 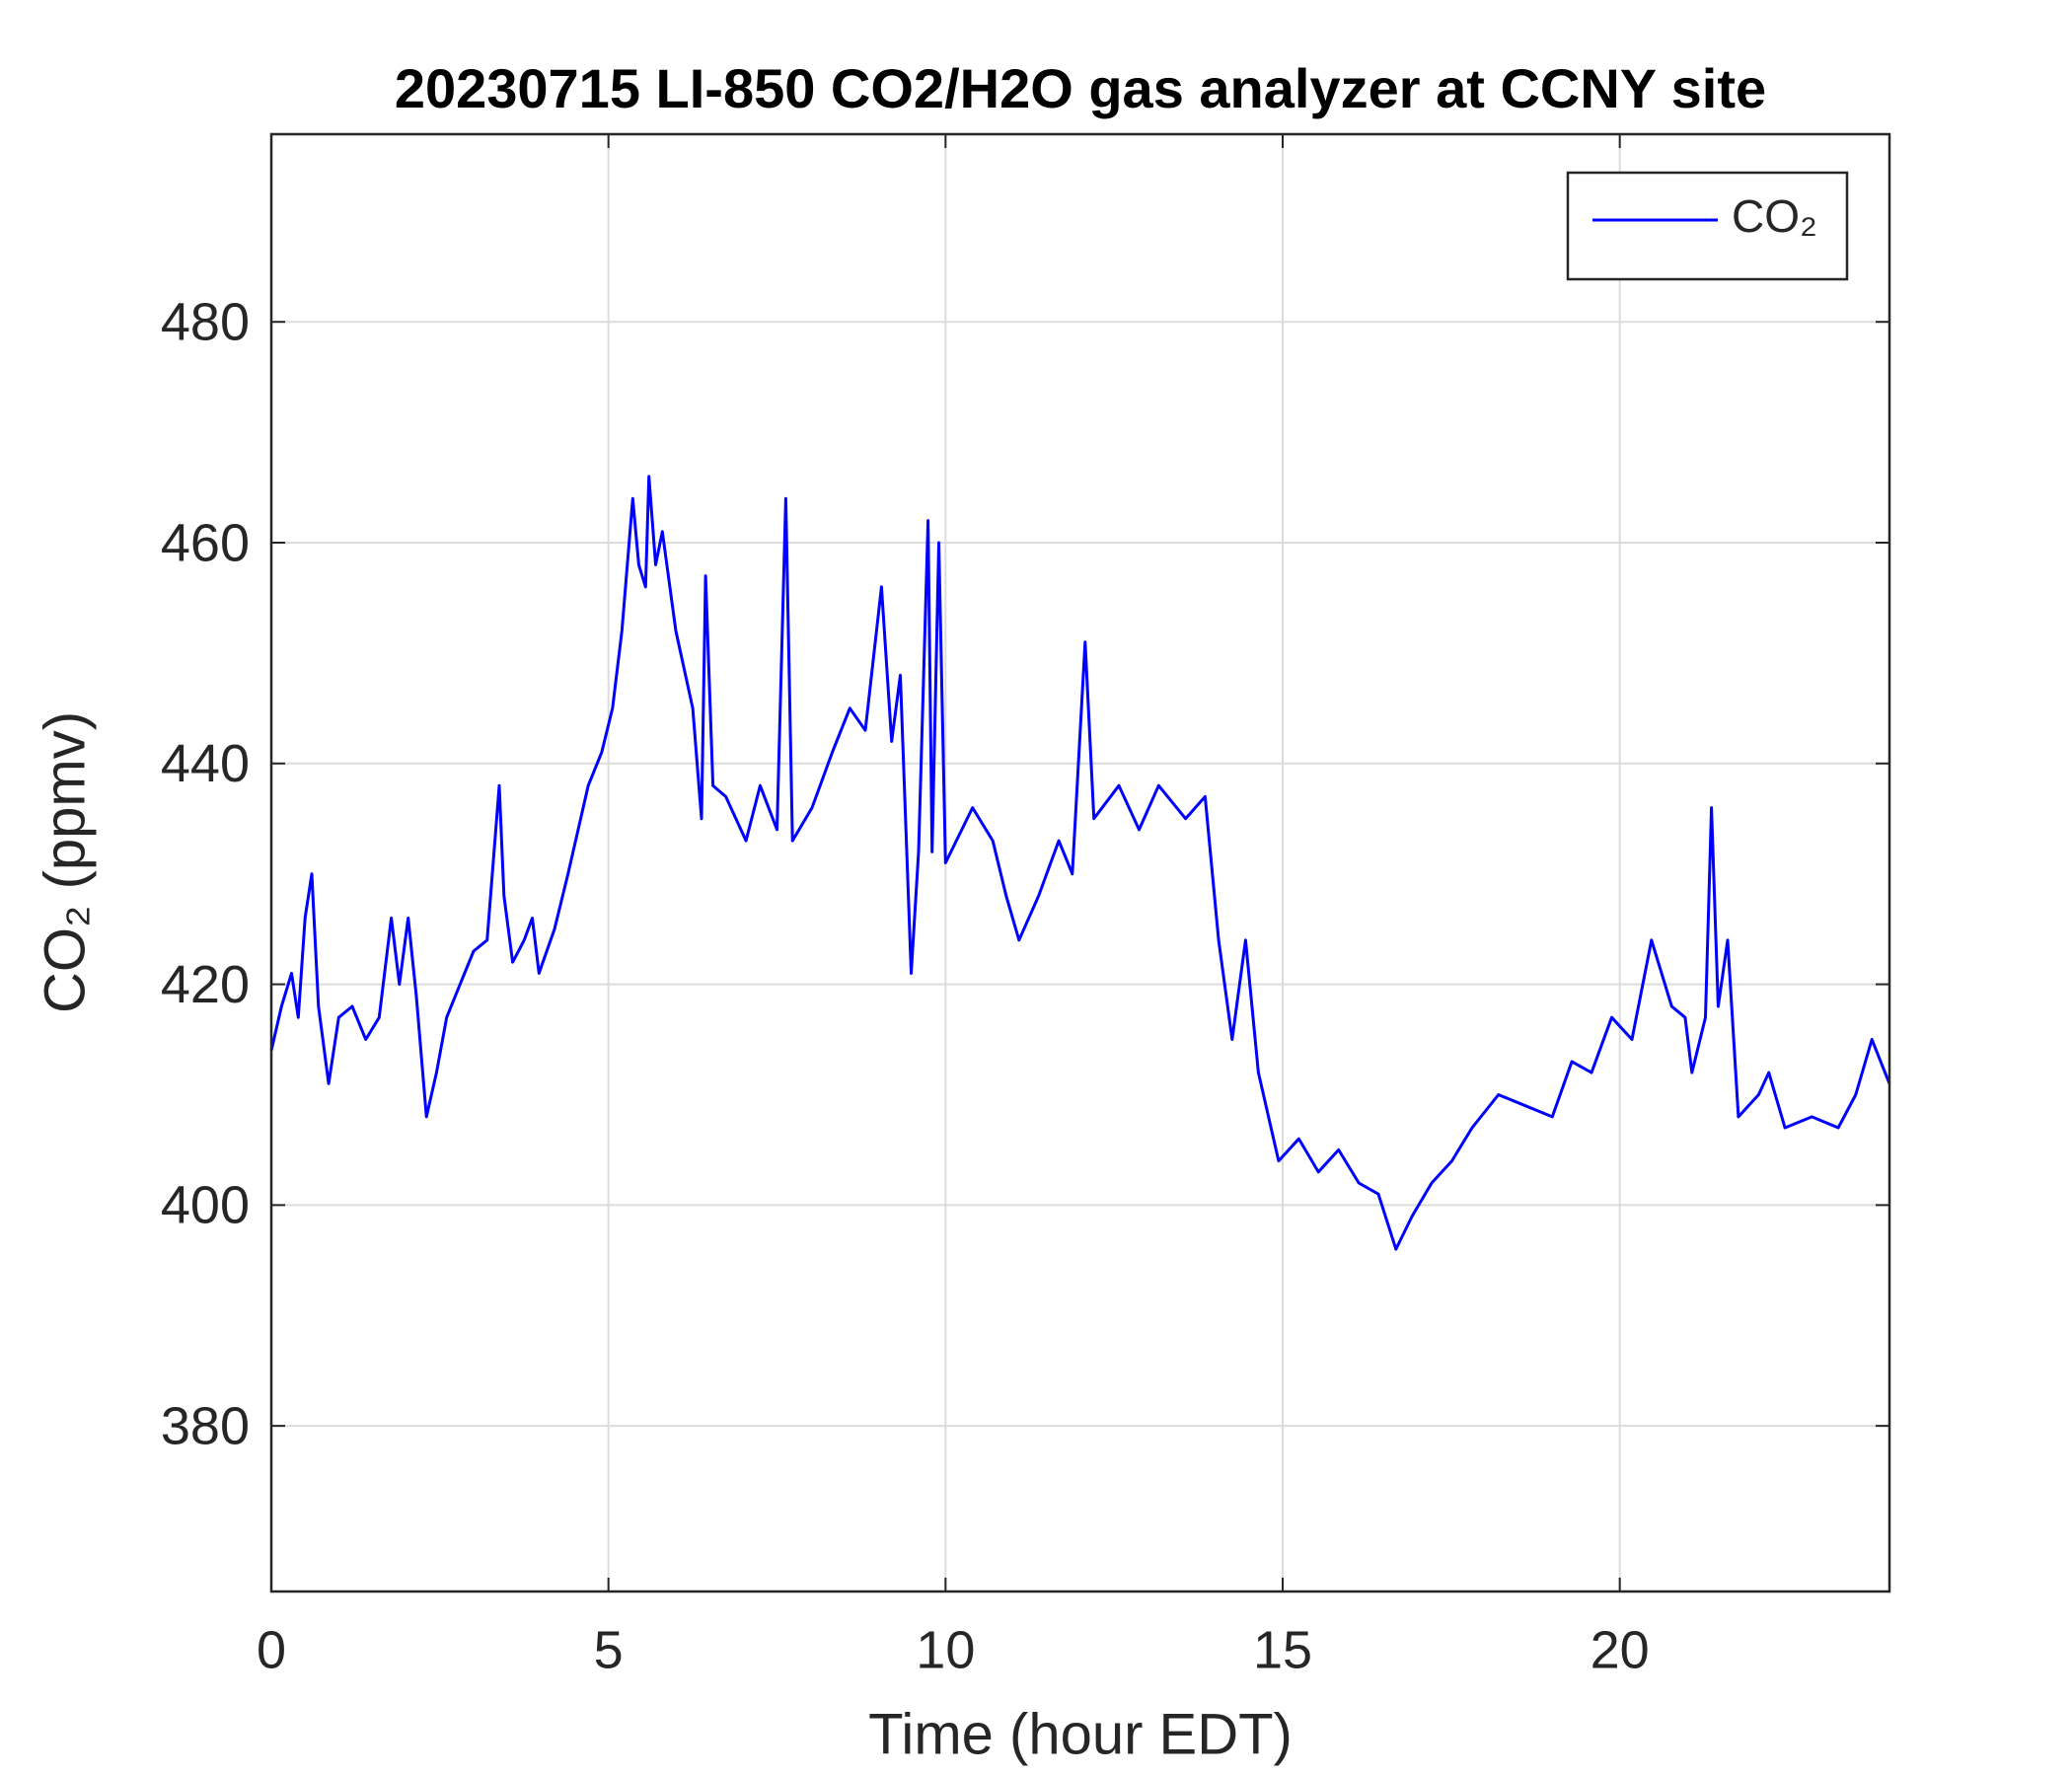 What do you see at coordinates (205, 1425) in the screenshot?
I see `y-tick-label: 380` at bounding box center [205, 1425].